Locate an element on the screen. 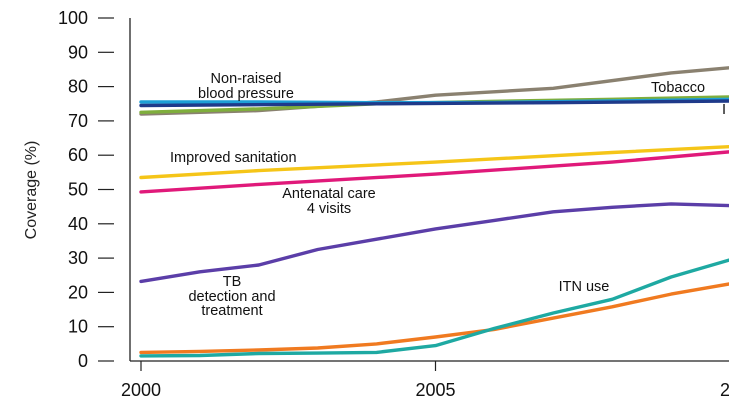 The image size is (729, 398). series-line-orange is located at coordinates (434, 318).